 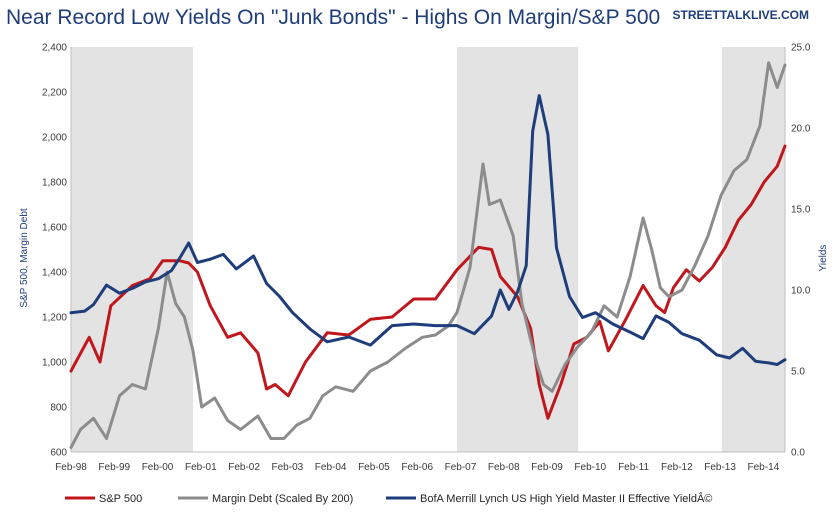 What do you see at coordinates (823, 258) in the screenshot?
I see `y2-axis-label: Yields` at bounding box center [823, 258].